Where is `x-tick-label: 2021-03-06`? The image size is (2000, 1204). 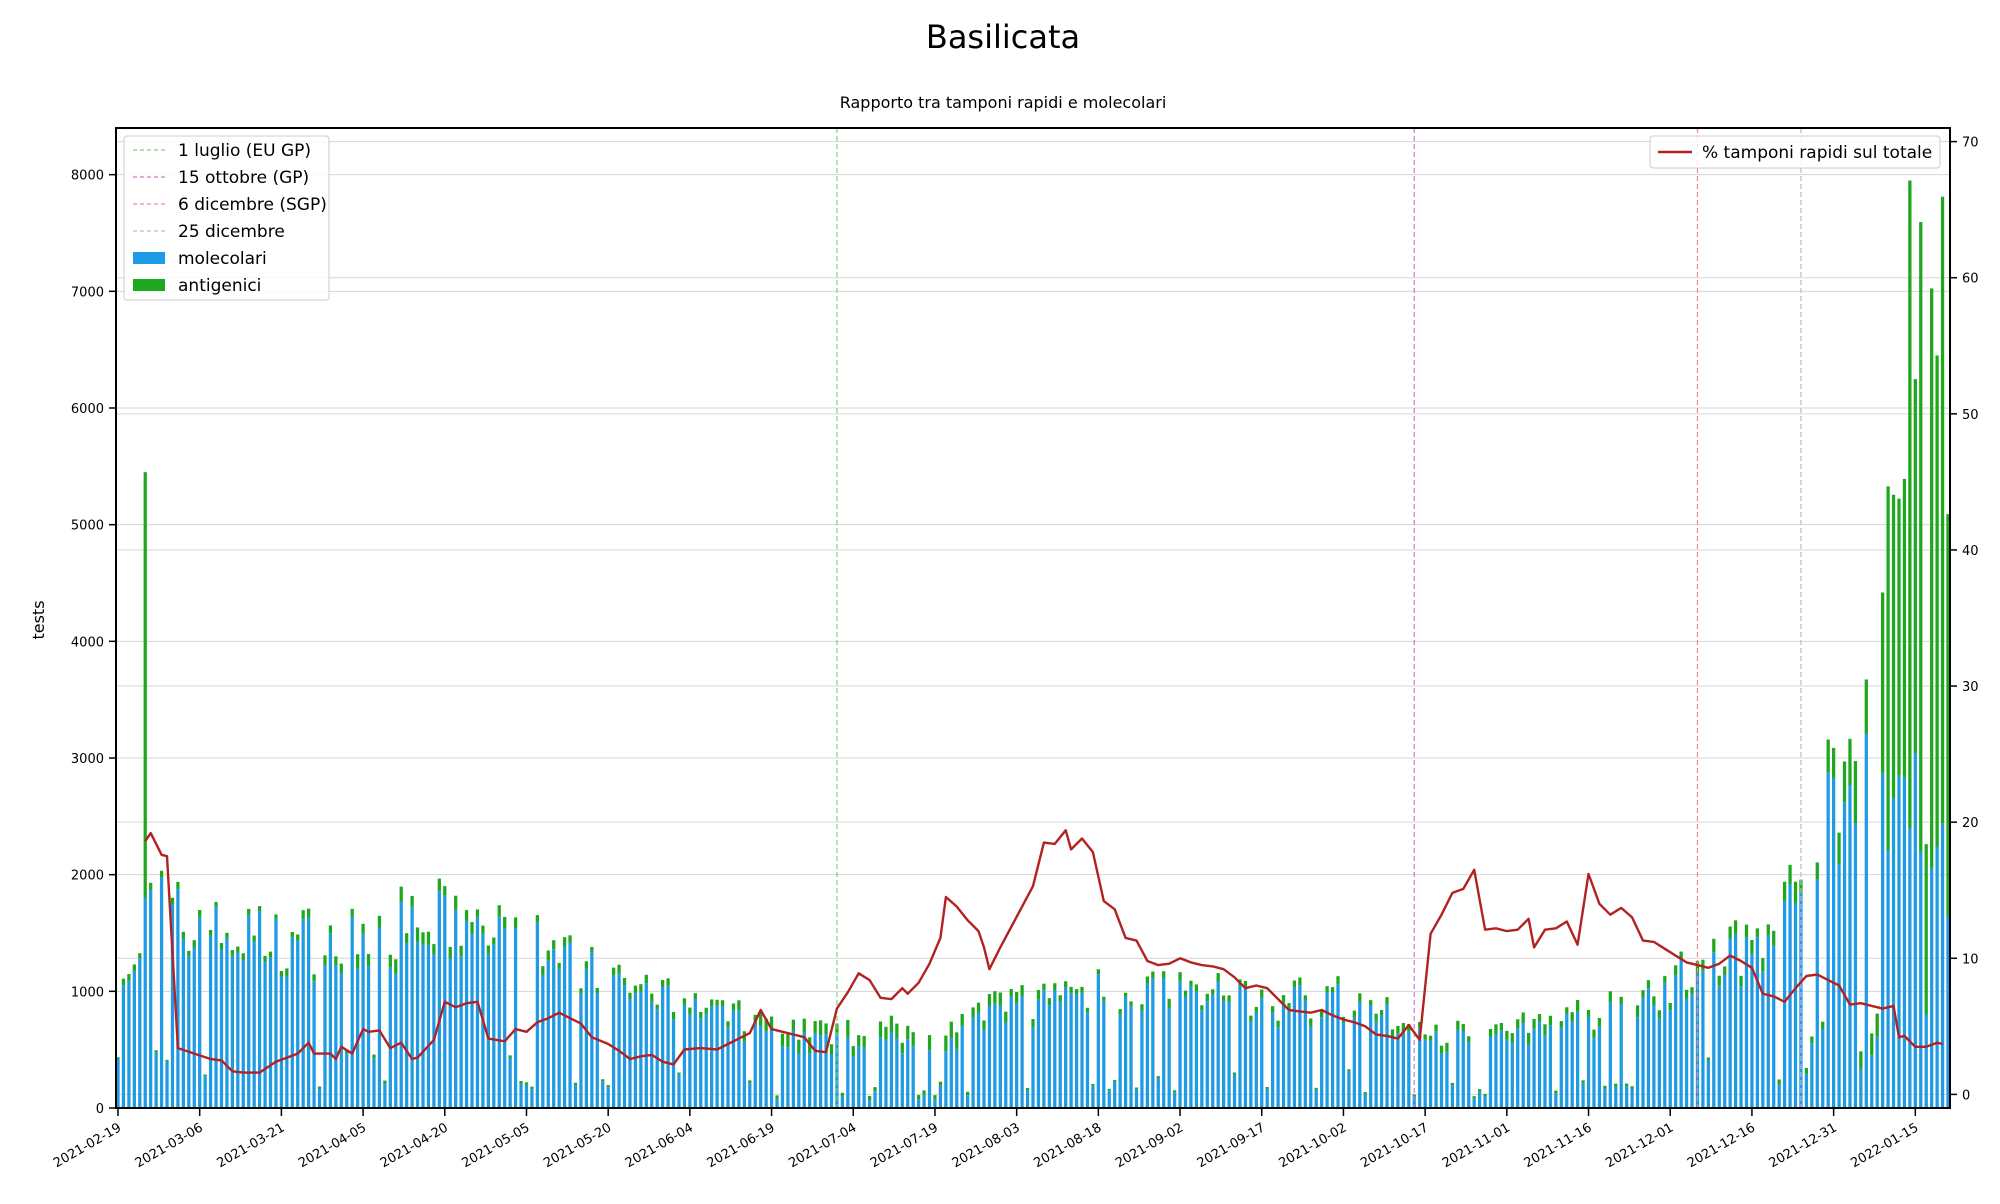
x-tick-label: 2021-03-06 is located at coordinates (169, 1145).